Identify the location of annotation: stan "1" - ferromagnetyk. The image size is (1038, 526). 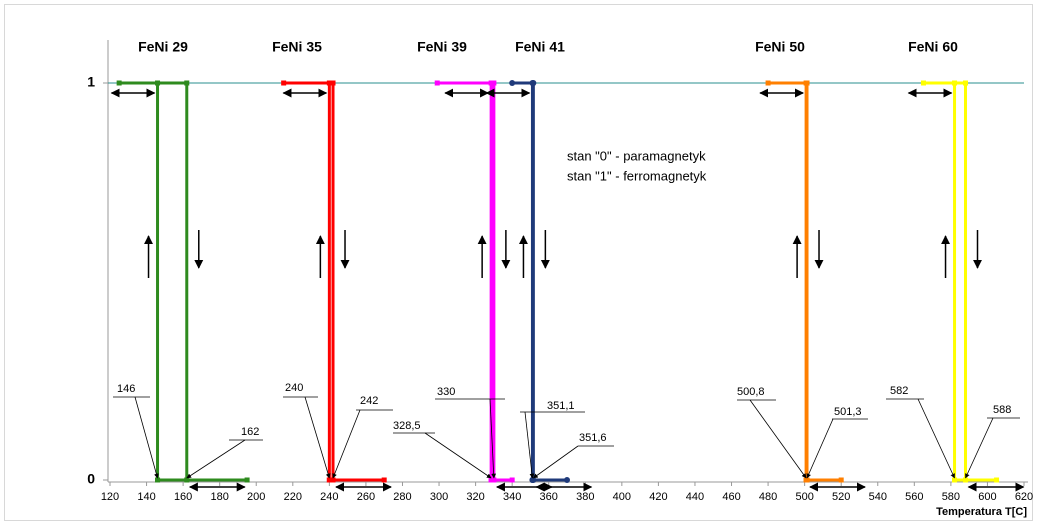
(637, 175).